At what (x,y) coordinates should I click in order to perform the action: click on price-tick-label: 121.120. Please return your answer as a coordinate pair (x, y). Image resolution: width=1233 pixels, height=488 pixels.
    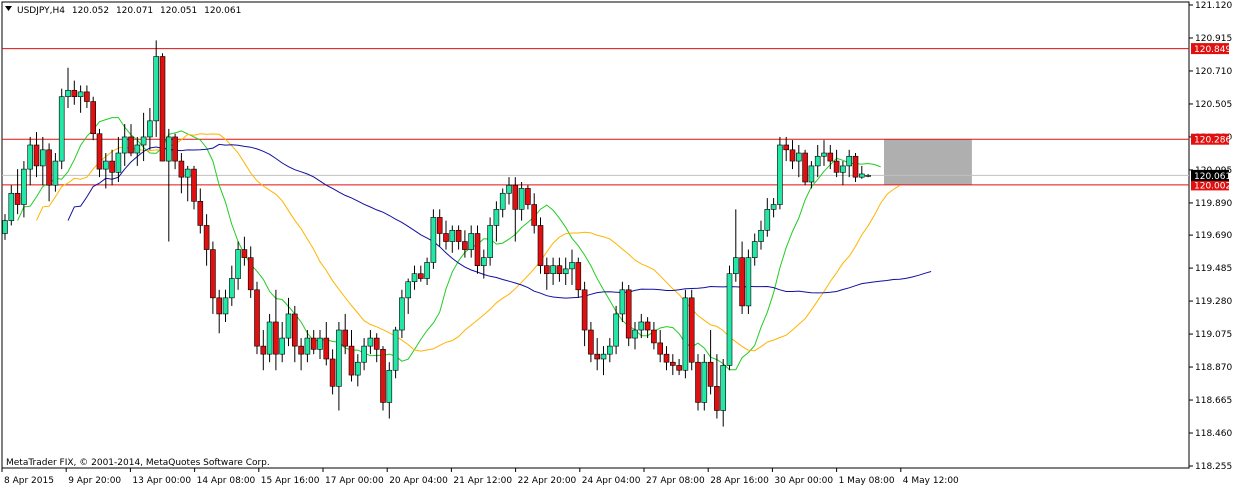
    Looking at the image, I should click on (1213, 6).